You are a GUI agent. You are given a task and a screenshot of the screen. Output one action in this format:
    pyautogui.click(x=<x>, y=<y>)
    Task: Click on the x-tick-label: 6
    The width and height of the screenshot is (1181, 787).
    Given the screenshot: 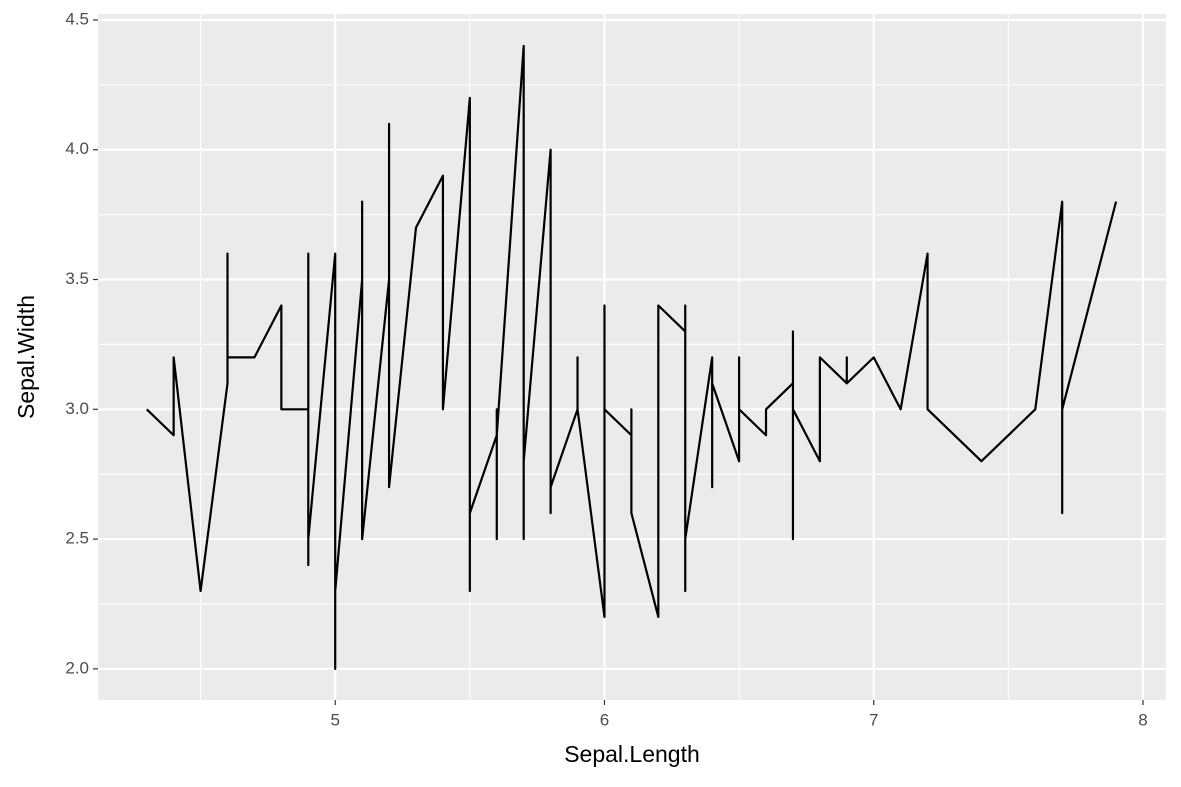 What is the action you would take?
    pyautogui.click(x=604, y=719)
    